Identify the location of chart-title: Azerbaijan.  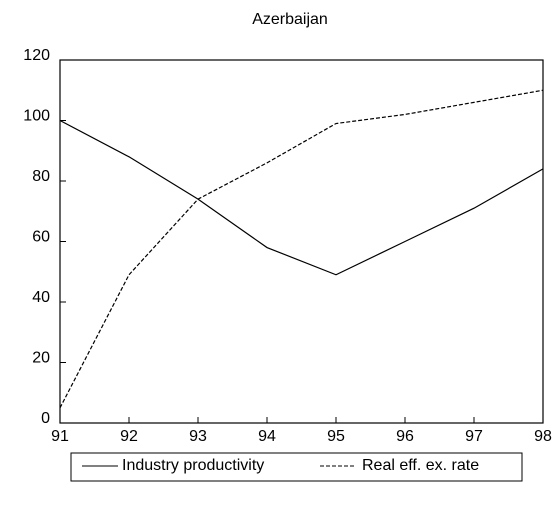
(290, 19).